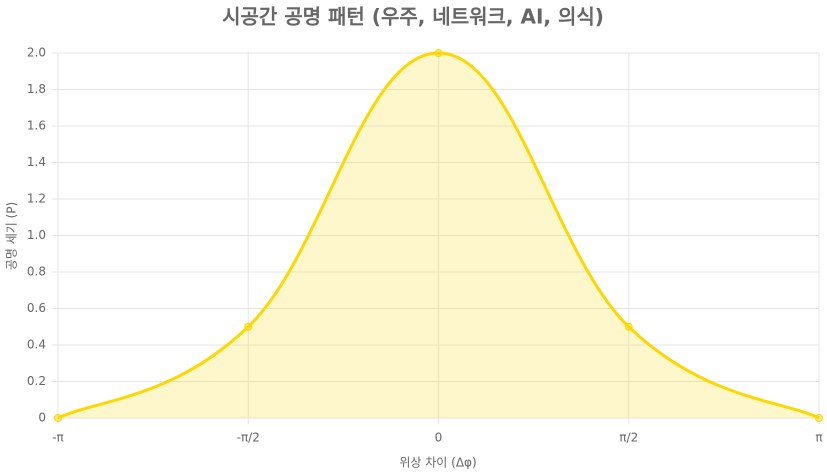 This screenshot has width=827, height=475. What do you see at coordinates (437, 463) in the screenshot?
I see `x-axis-label: 위상 차이 (Δφ)` at bounding box center [437, 463].